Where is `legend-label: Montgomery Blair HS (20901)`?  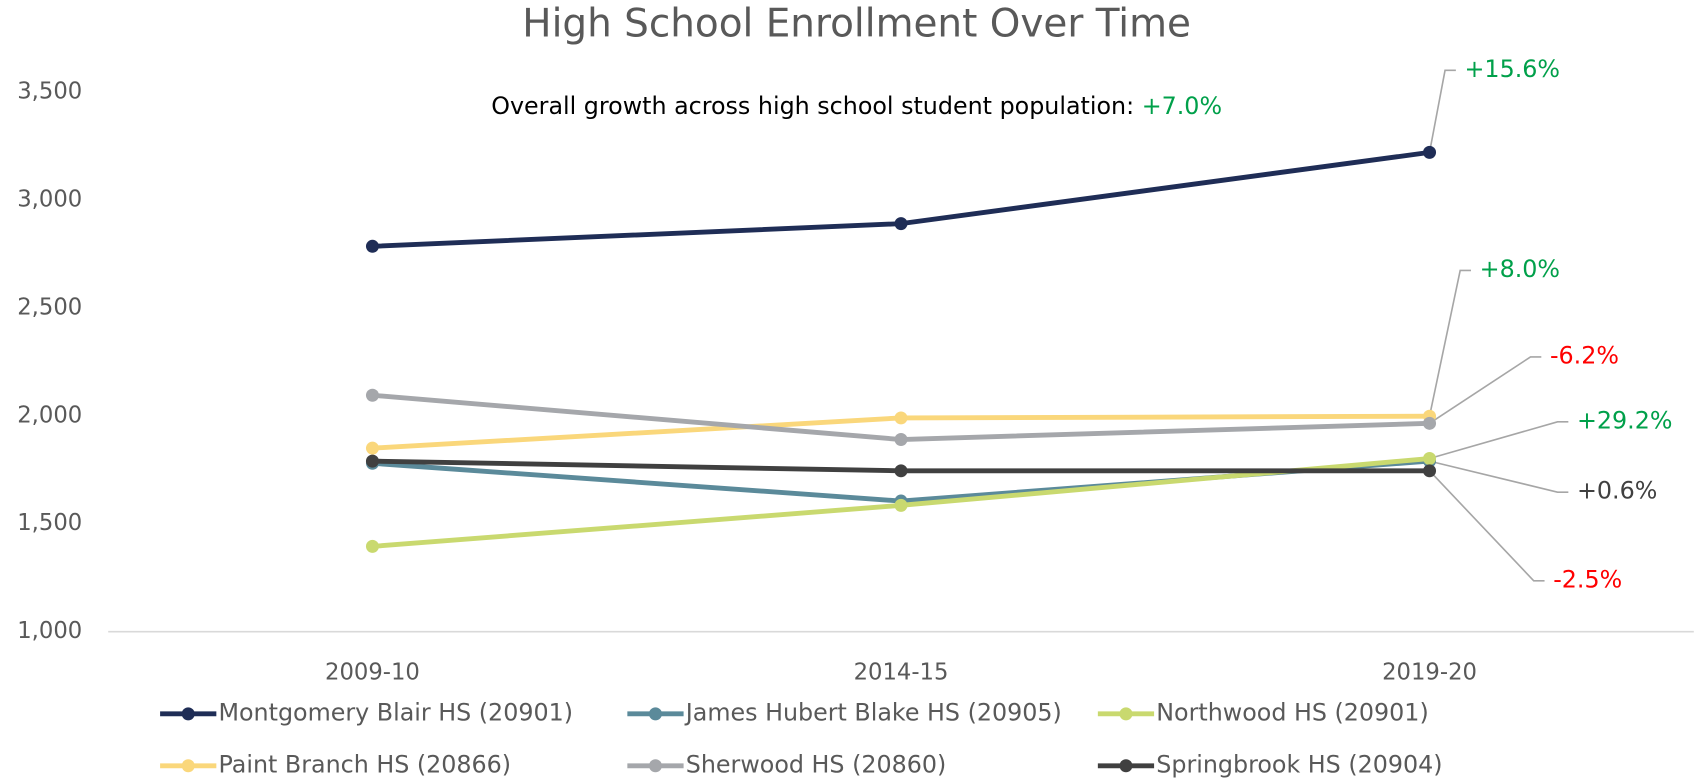
legend-label: Montgomery Blair HS (20901) is located at coordinates (396, 712).